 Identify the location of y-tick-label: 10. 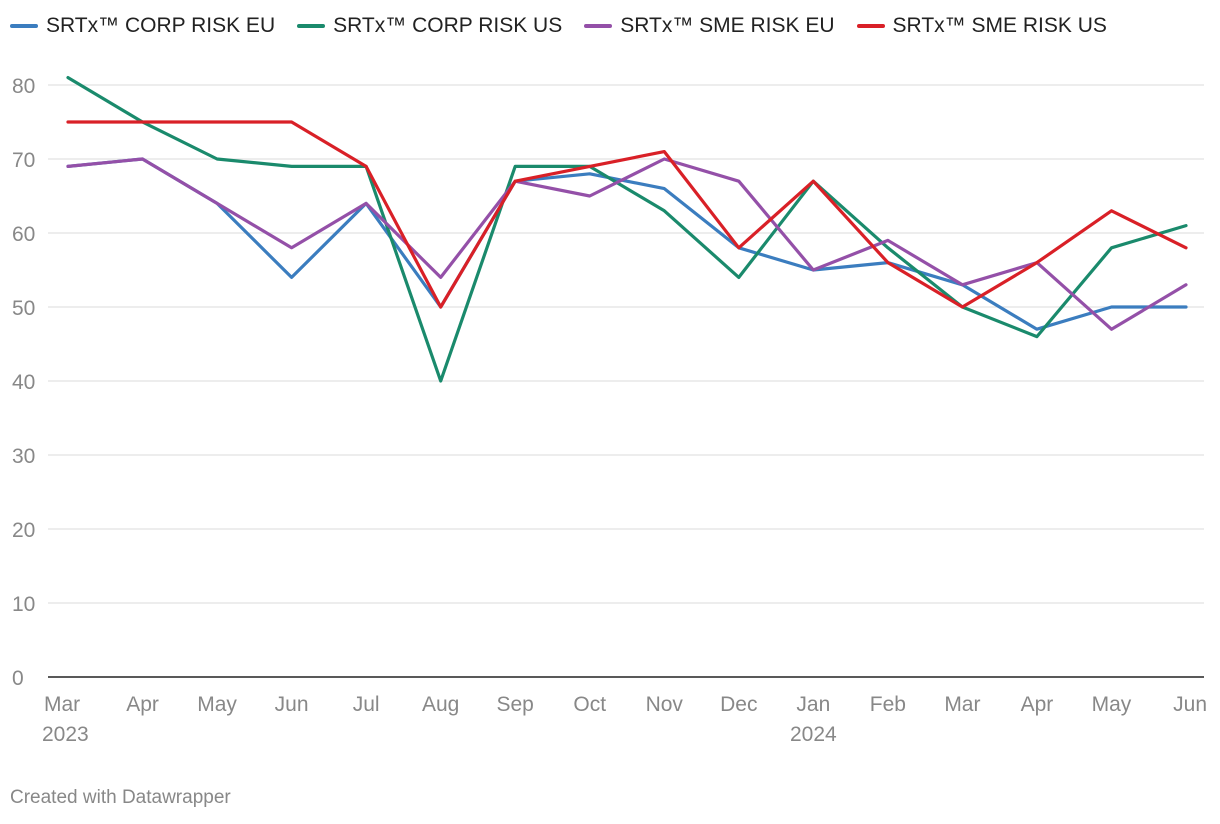
(23, 604).